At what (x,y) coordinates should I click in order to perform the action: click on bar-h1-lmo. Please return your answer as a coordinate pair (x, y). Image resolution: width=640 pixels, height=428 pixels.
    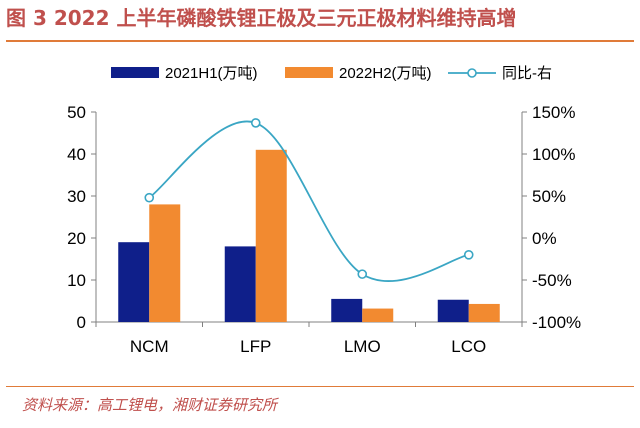
    Looking at the image, I should click on (347, 310).